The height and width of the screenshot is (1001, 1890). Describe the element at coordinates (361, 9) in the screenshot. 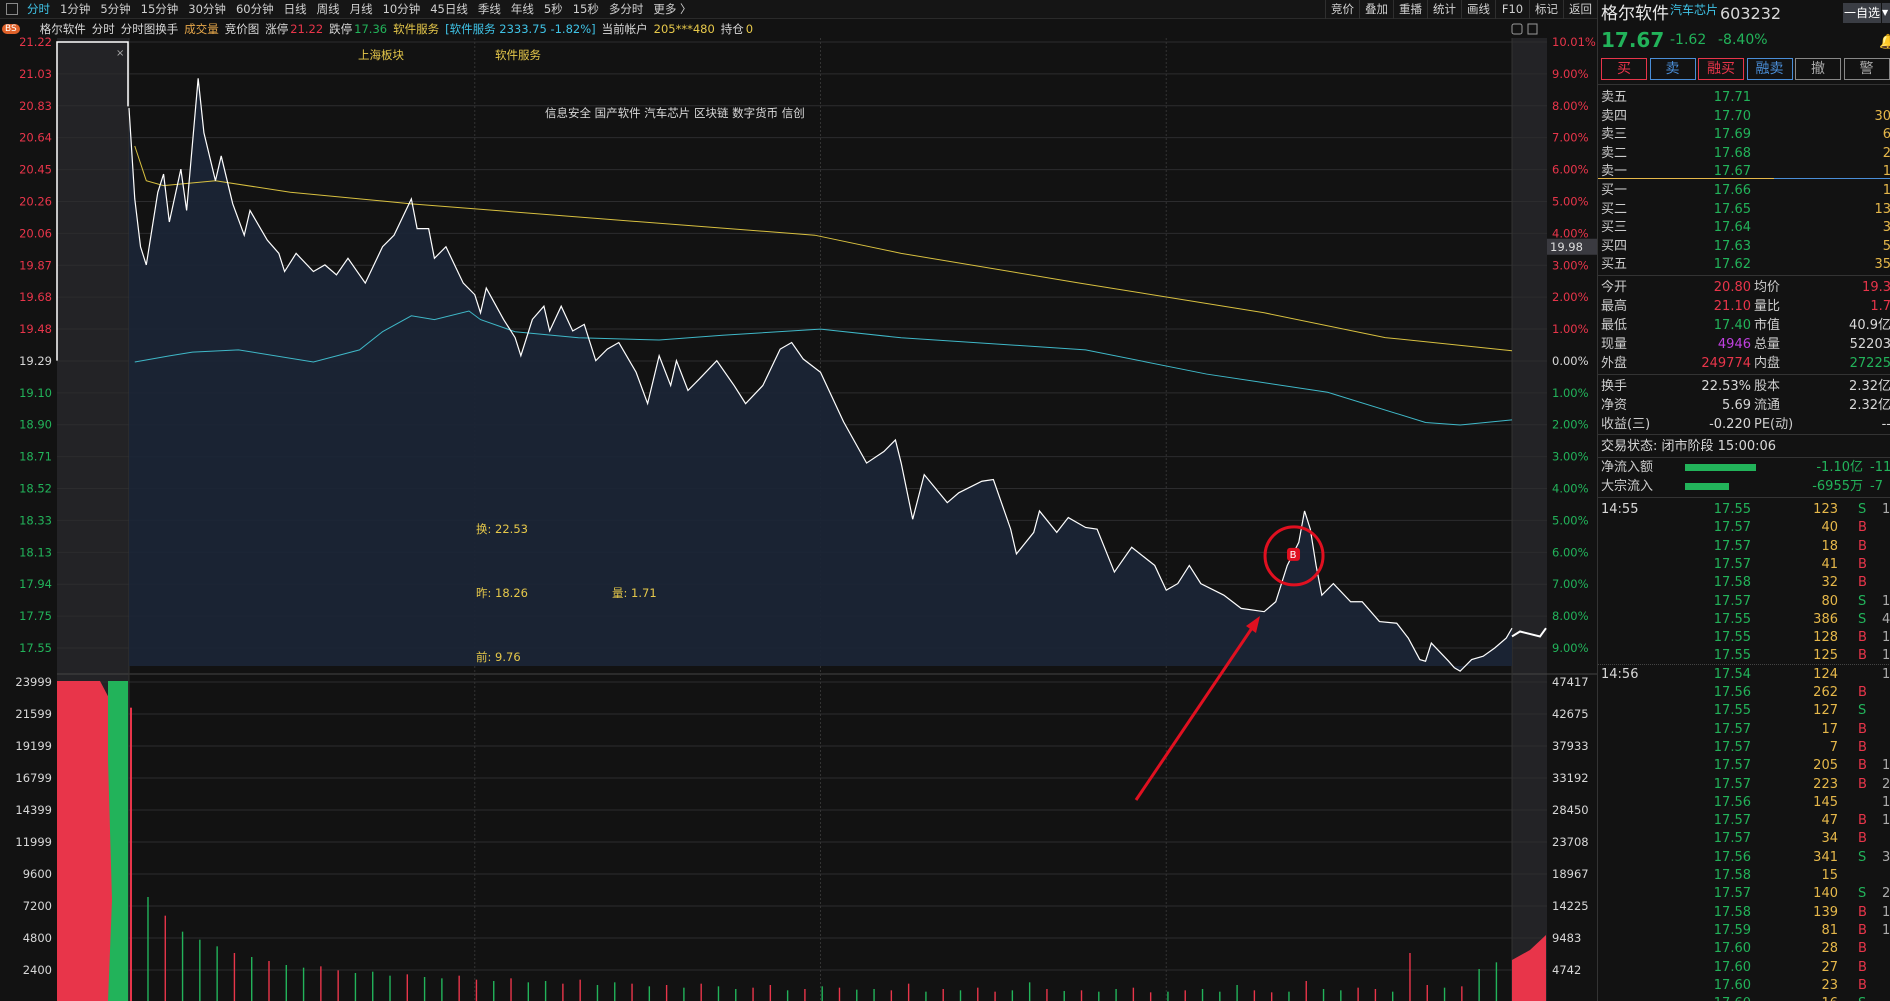

I see `period-tab: 月线` at that location.